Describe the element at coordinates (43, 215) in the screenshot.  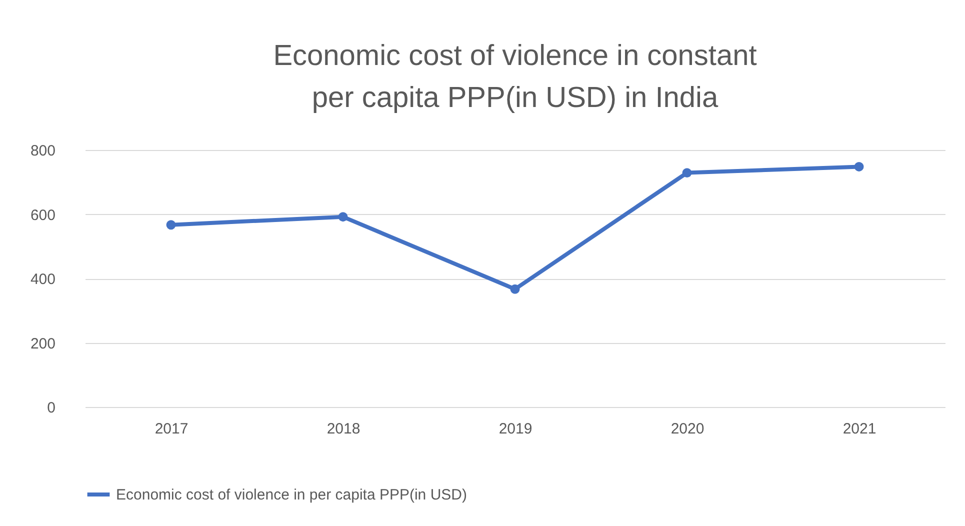
I see `y-tick-label: 600` at that location.